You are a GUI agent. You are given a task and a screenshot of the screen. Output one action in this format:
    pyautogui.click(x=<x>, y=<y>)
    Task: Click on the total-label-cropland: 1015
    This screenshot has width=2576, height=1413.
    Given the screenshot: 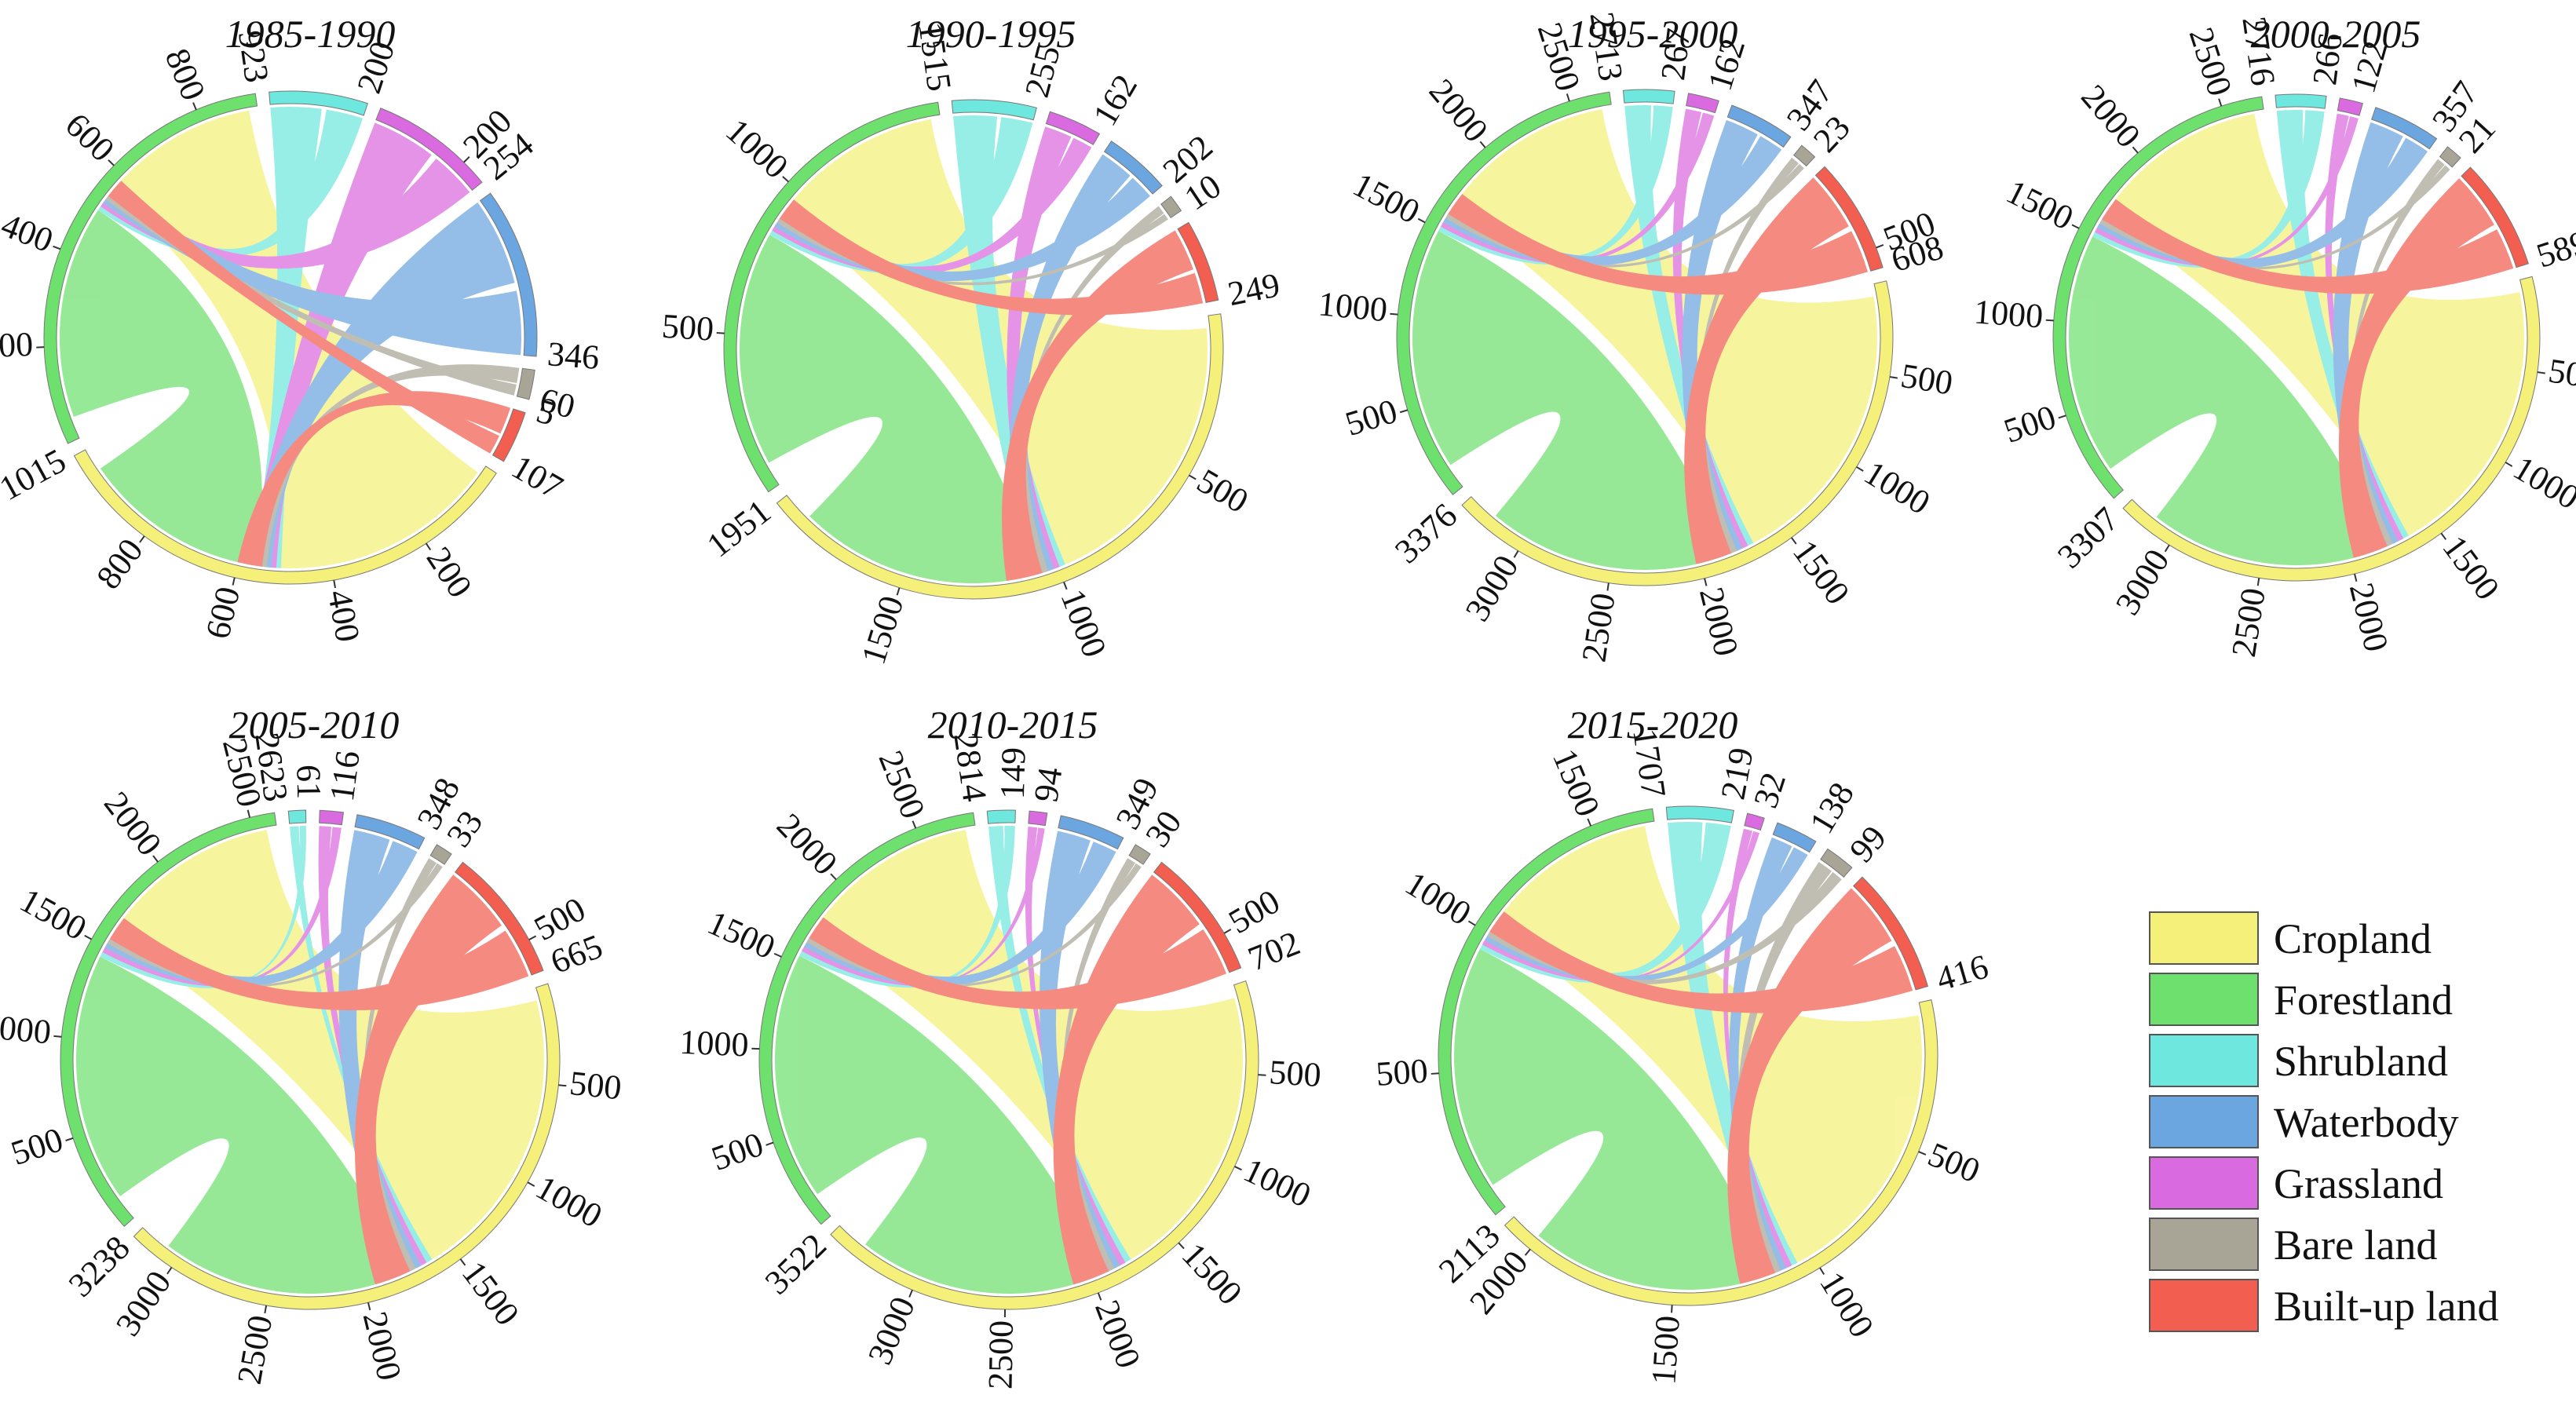 What is the action you would take?
    pyautogui.click(x=36, y=474)
    